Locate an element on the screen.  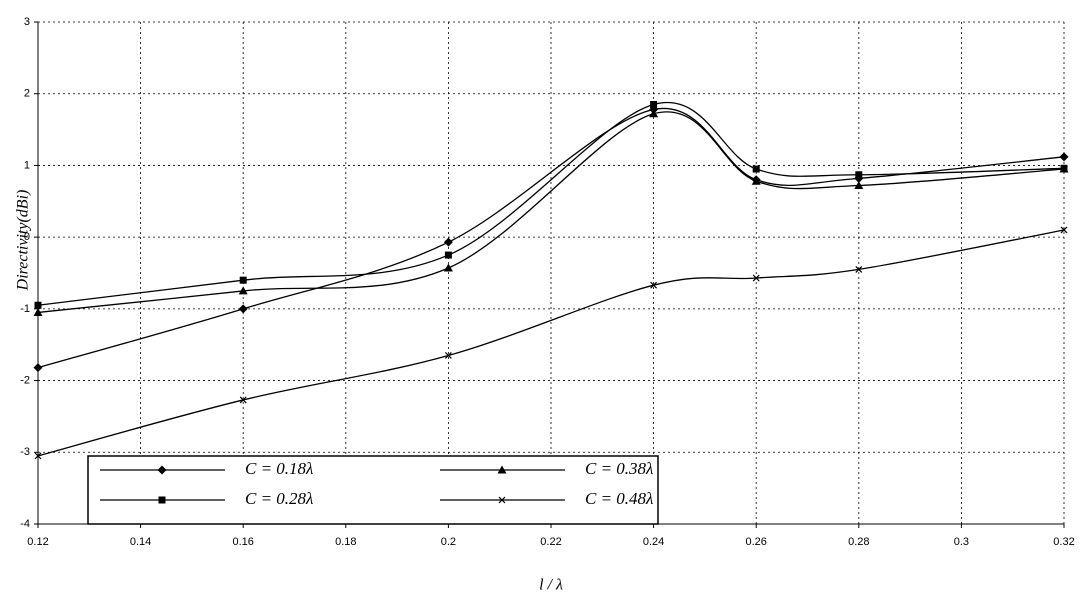
x-tick-label: 0.16 is located at coordinates (242, 542).